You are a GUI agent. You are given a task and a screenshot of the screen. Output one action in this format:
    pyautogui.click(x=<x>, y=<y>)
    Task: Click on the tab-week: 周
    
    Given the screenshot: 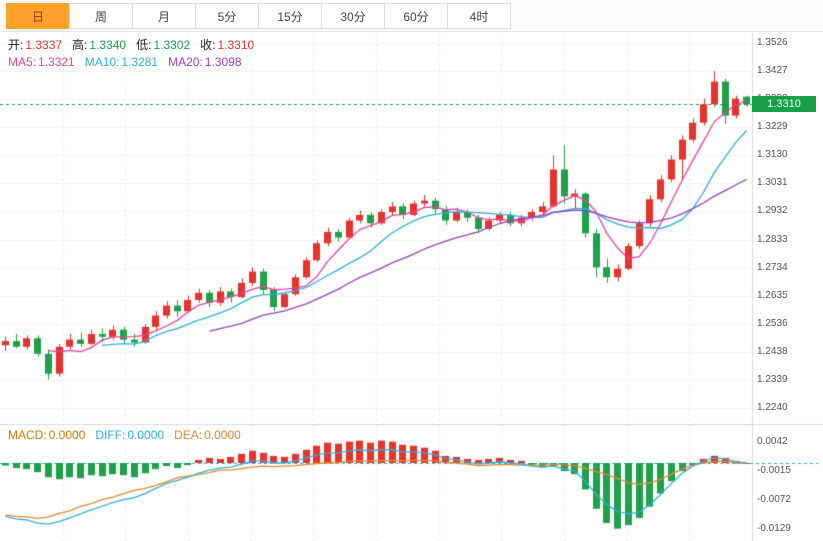 What is the action you would take?
    pyautogui.click(x=101, y=15)
    